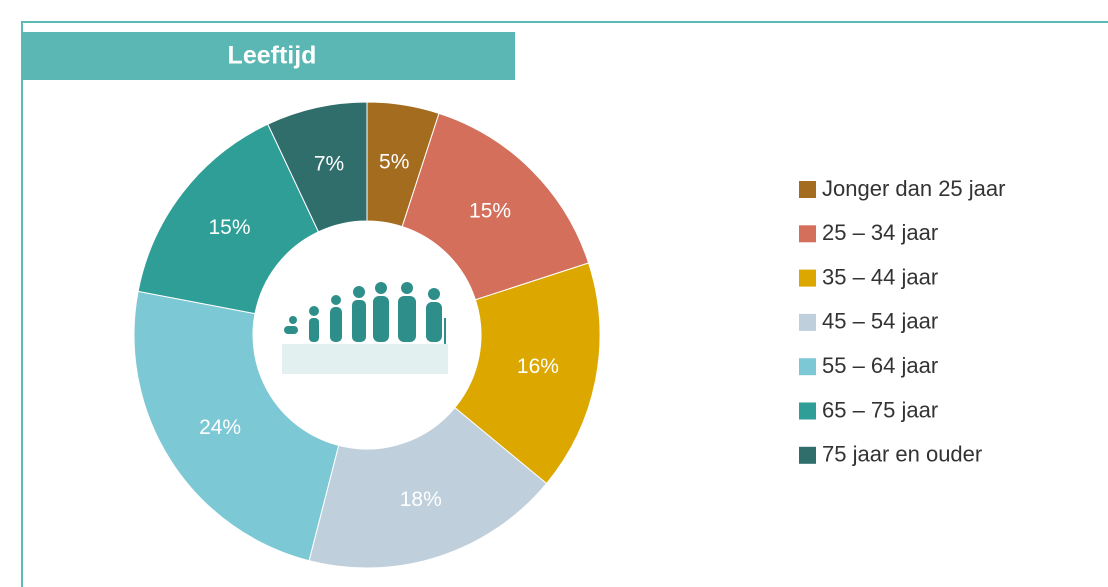  What do you see at coordinates (880, 409) in the screenshot?
I see `legend-label: 65 – 75 jaar` at bounding box center [880, 409].